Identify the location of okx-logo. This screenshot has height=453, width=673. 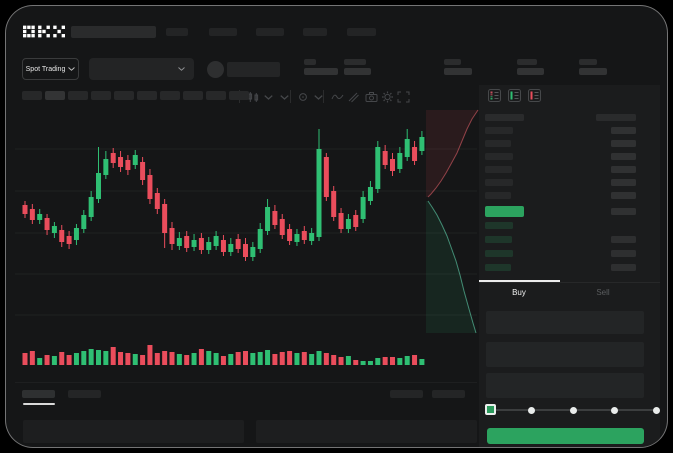
(44, 34).